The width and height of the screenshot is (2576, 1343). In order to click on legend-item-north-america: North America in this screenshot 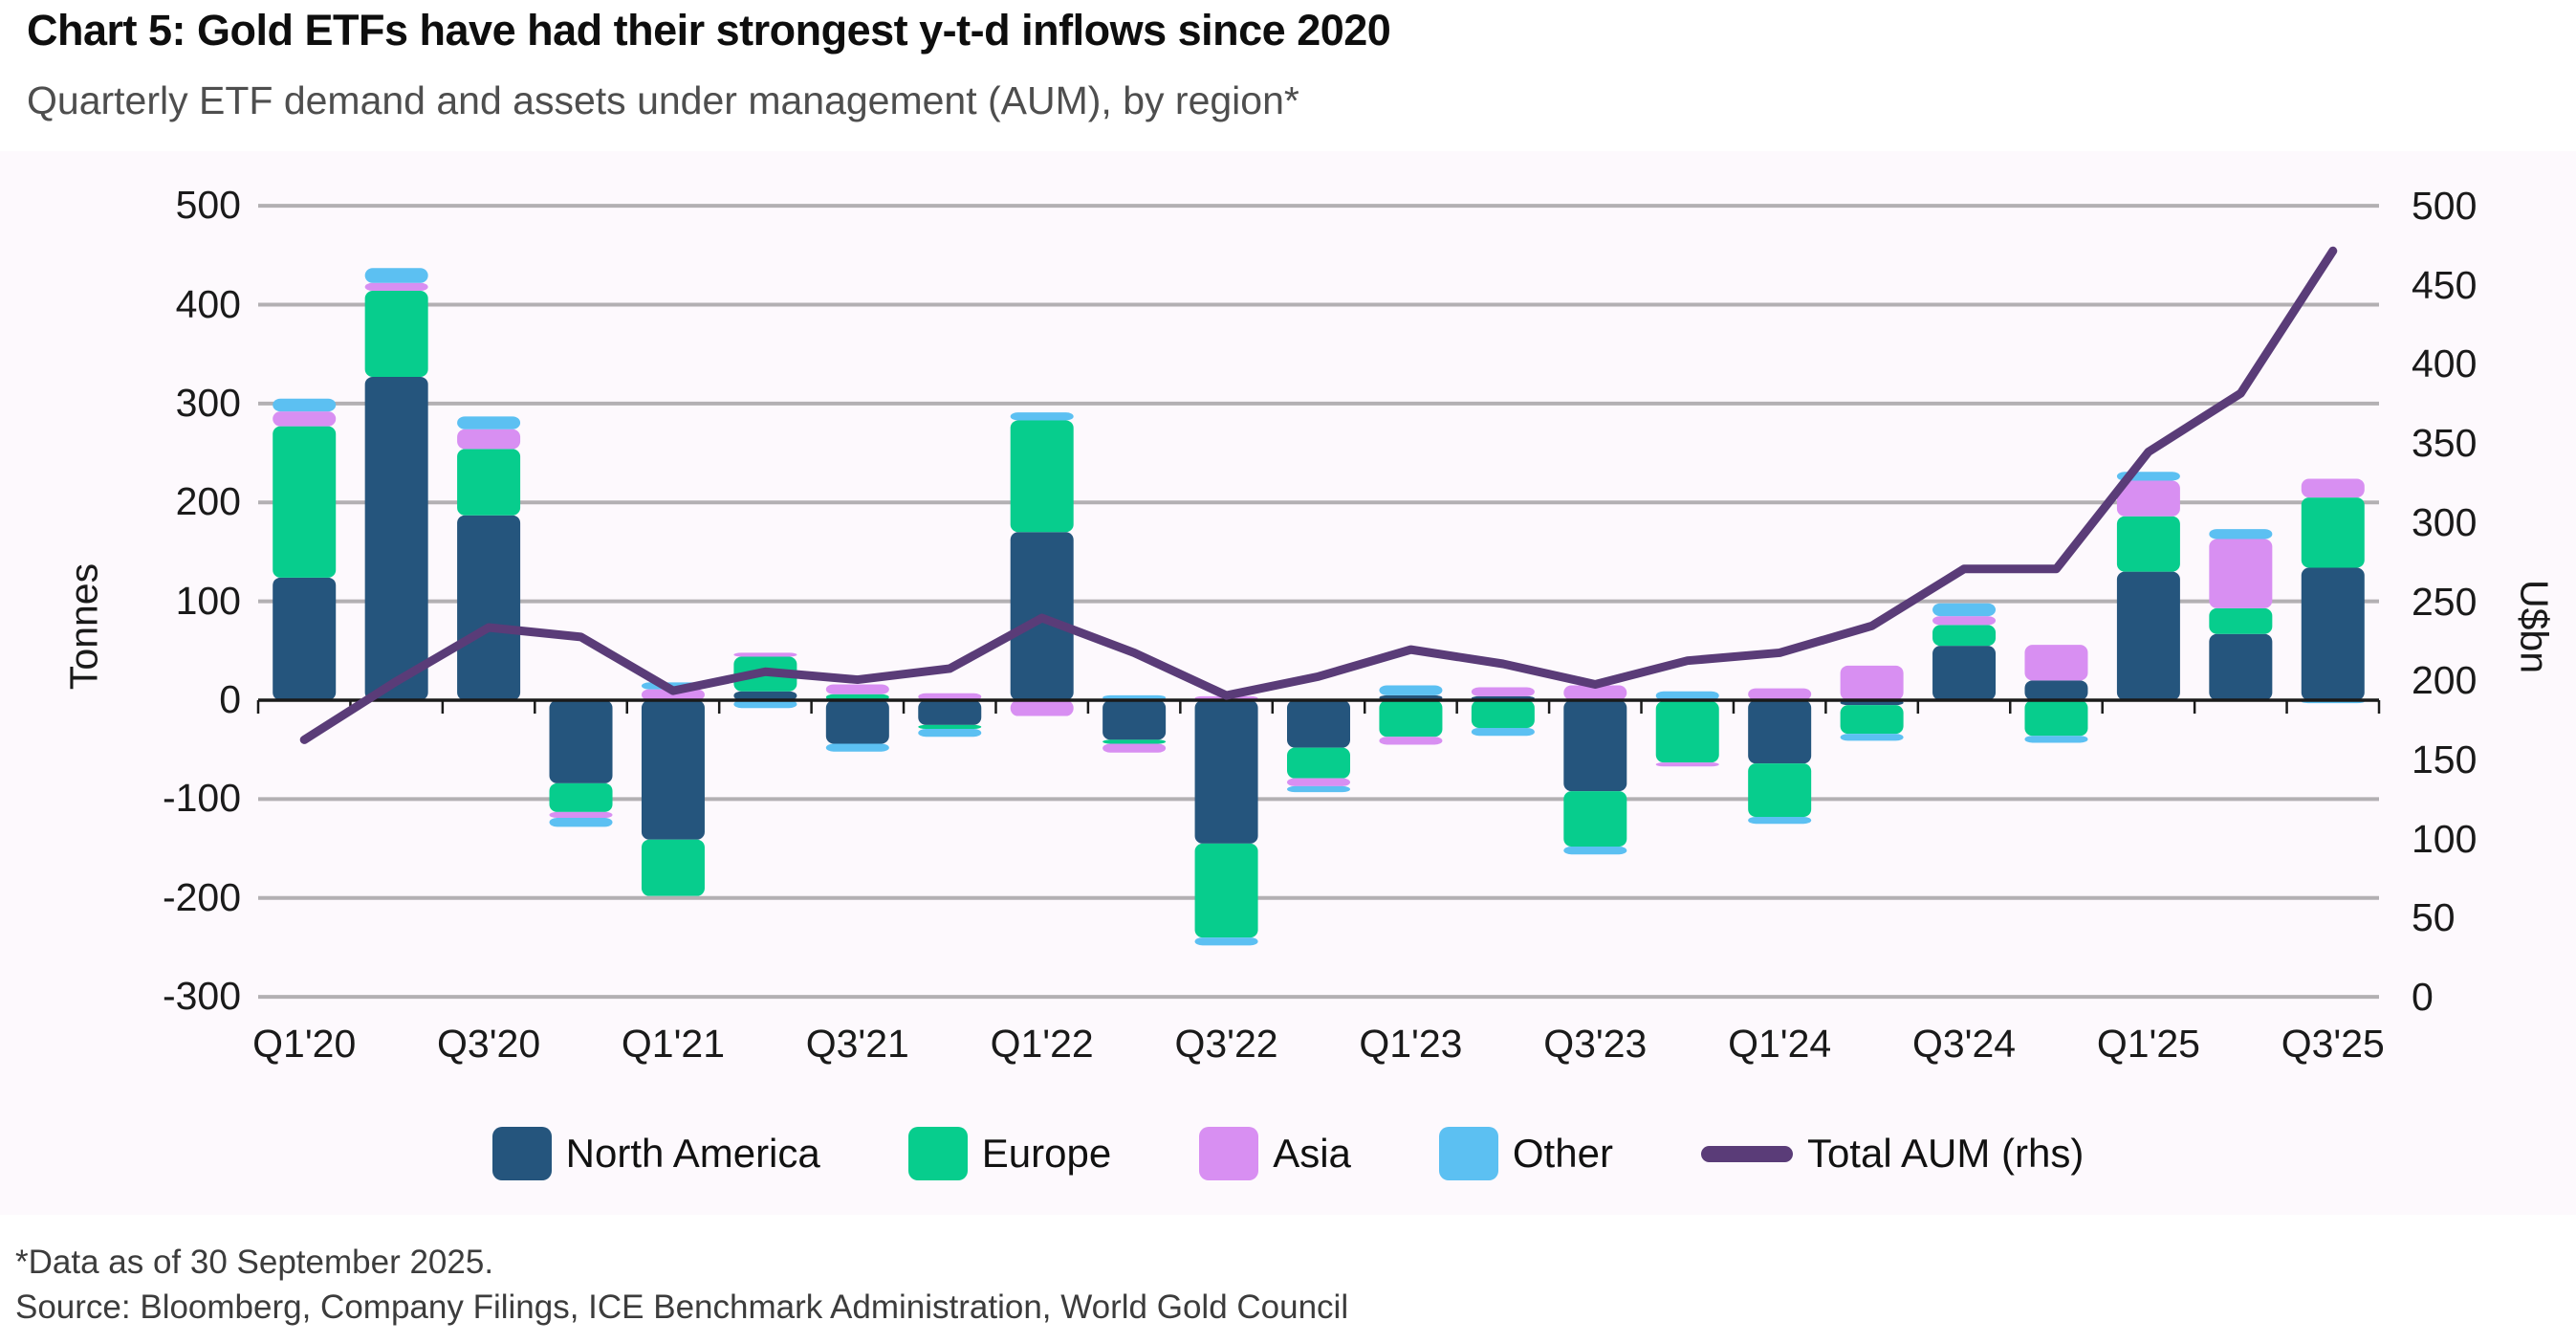, I will do `click(655, 1153)`.